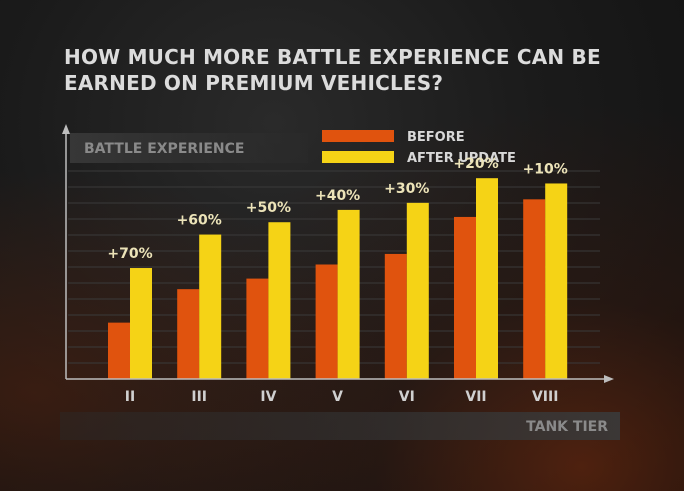 The width and height of the screenshot is (684, 491). I want to click on bar-increase-label: +30%, so click(406, 189).